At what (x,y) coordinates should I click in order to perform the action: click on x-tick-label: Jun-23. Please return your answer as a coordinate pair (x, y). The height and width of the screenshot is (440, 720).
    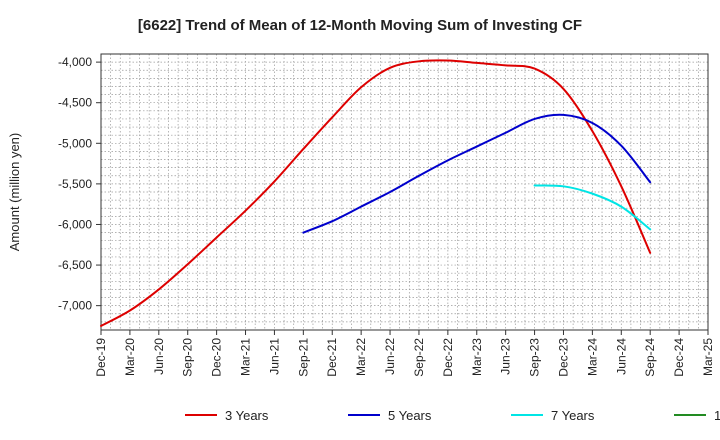
    Looking at the image, I should click on (506, 356).